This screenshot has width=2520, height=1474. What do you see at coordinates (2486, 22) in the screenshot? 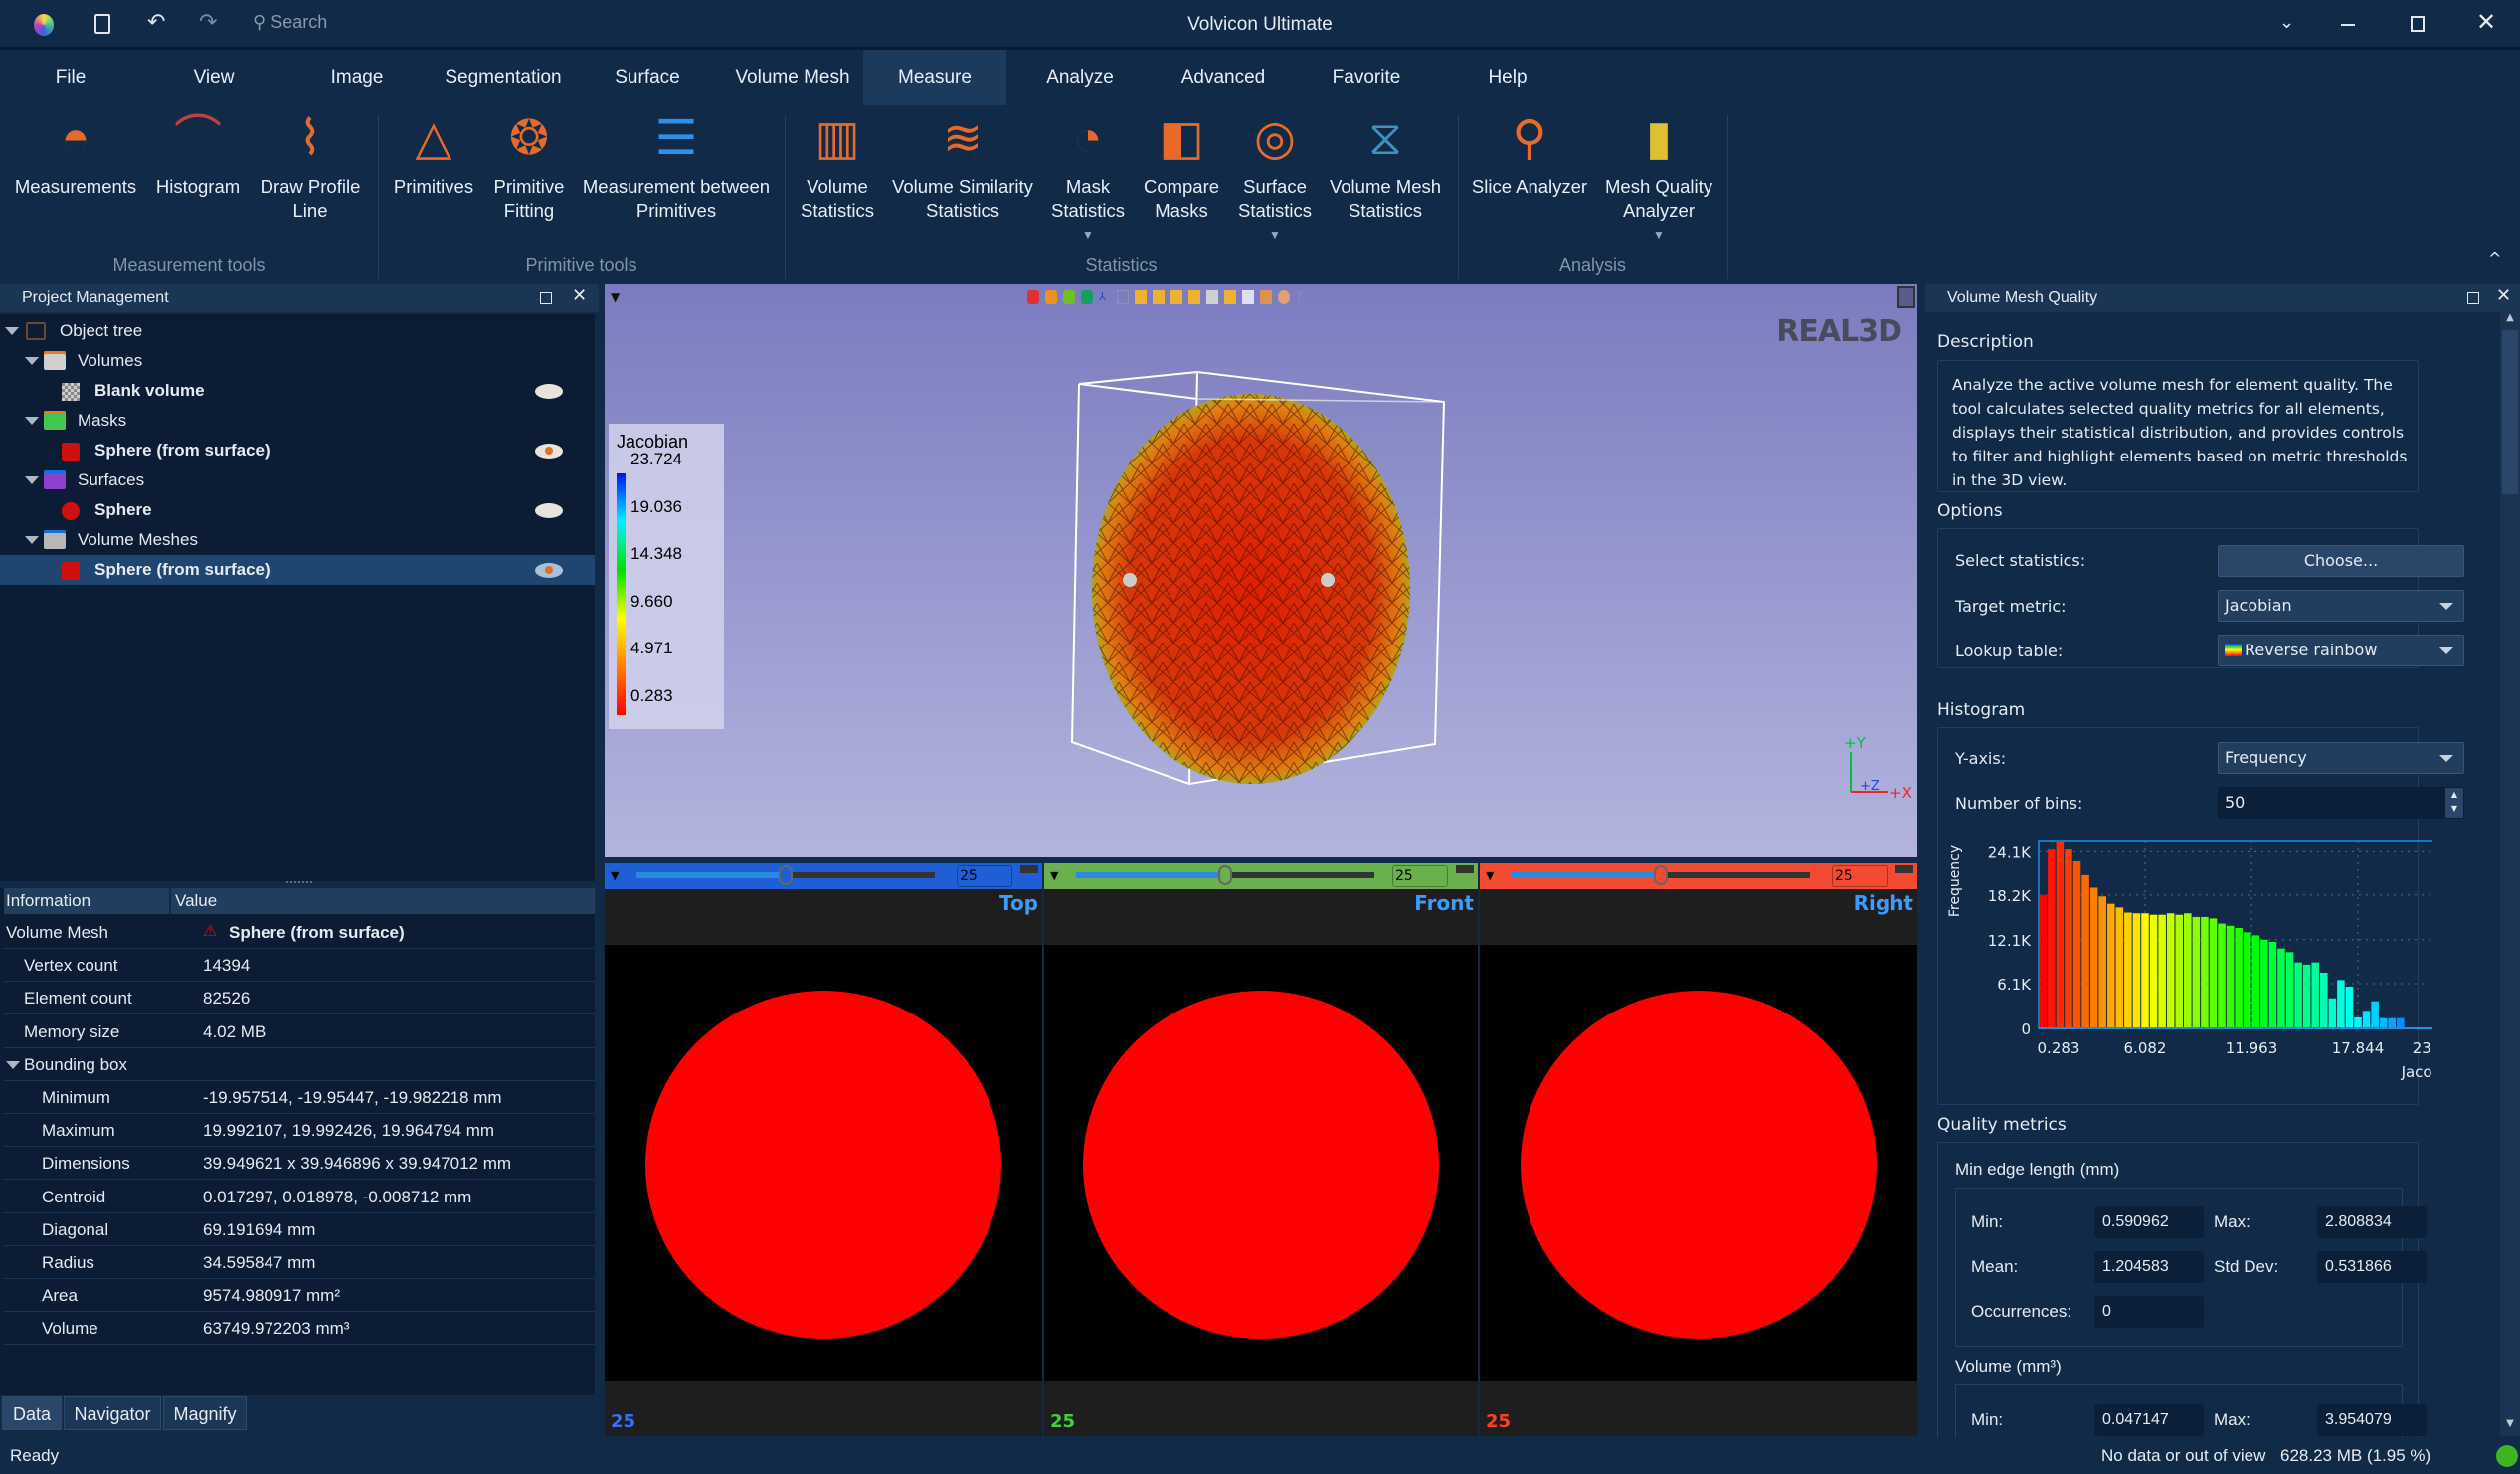
I see `close-button: ✕` at bounding box center [2486, 22].